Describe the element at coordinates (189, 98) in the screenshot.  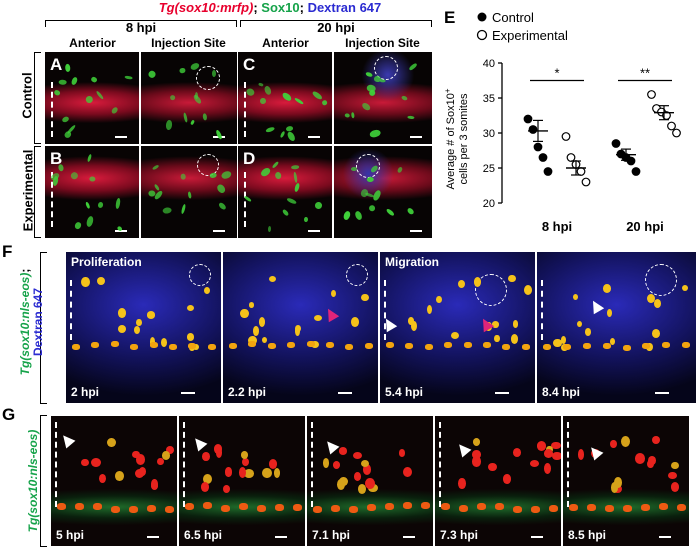
I see `panel-a-right` at that location.